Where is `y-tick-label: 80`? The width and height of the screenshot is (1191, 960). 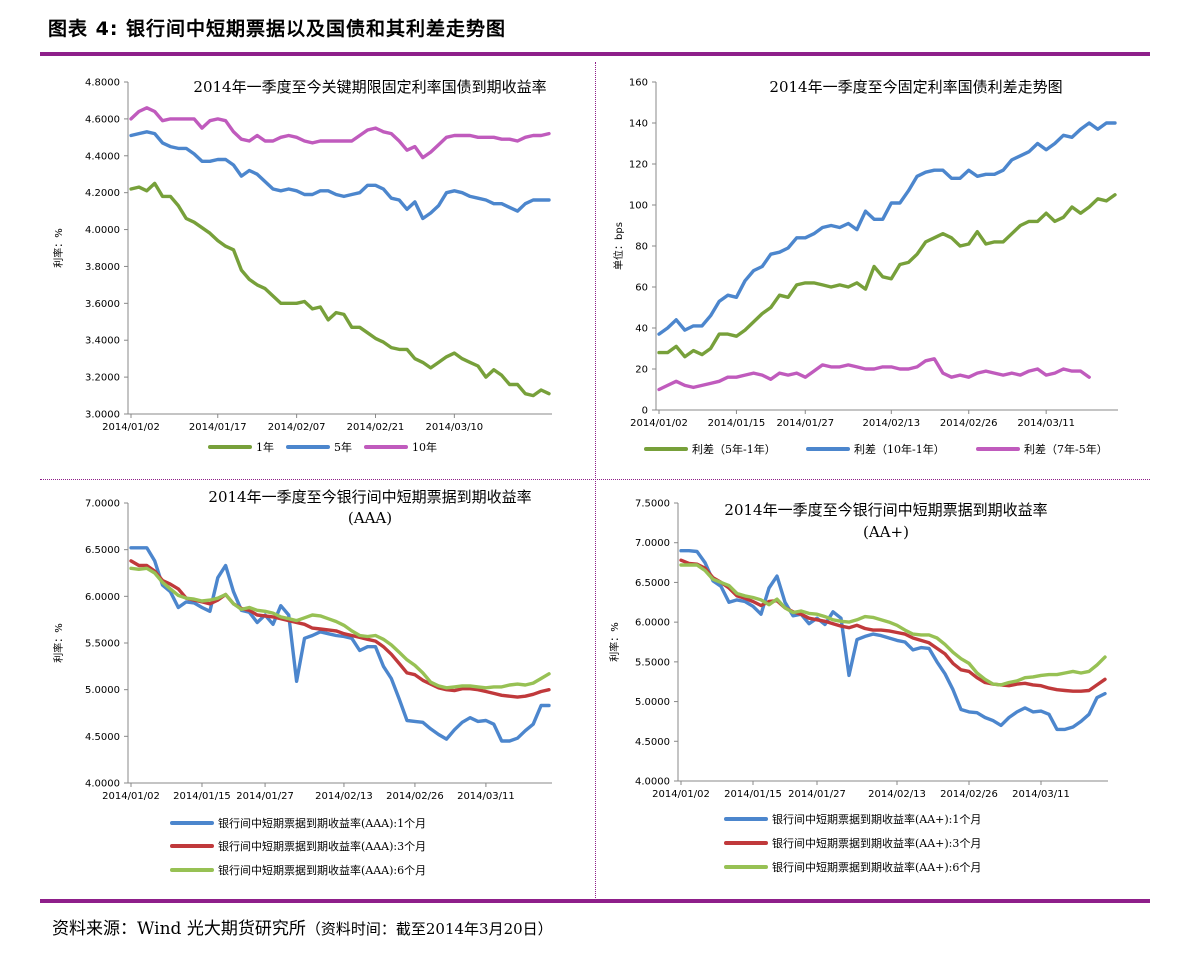
y-tick-label: 80 is located at coordinates (641, 247).